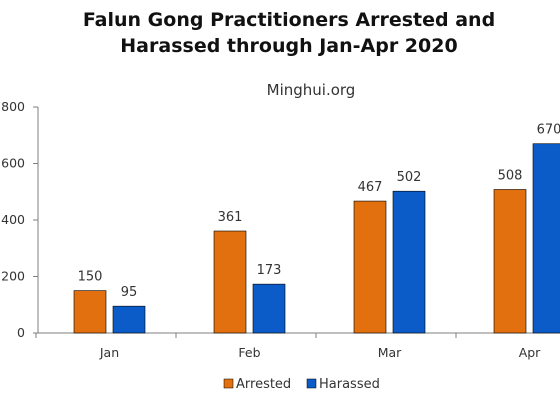 The image size is (560, 400). What do you see at coordinates (288, 346) in the screenshot?
I see `x-axis-ticks: Jan Feb Mar Apr` at bounding box center [288, 346].